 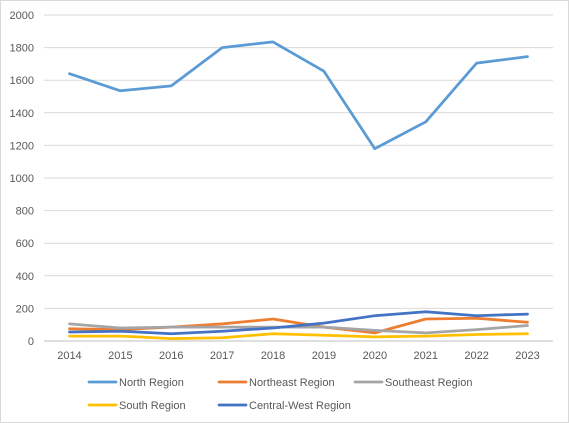 What do you see at coordinates (273, 356) in the screenshot?
I see `x-tick-label: 2018` at bounding box center [273, 356].